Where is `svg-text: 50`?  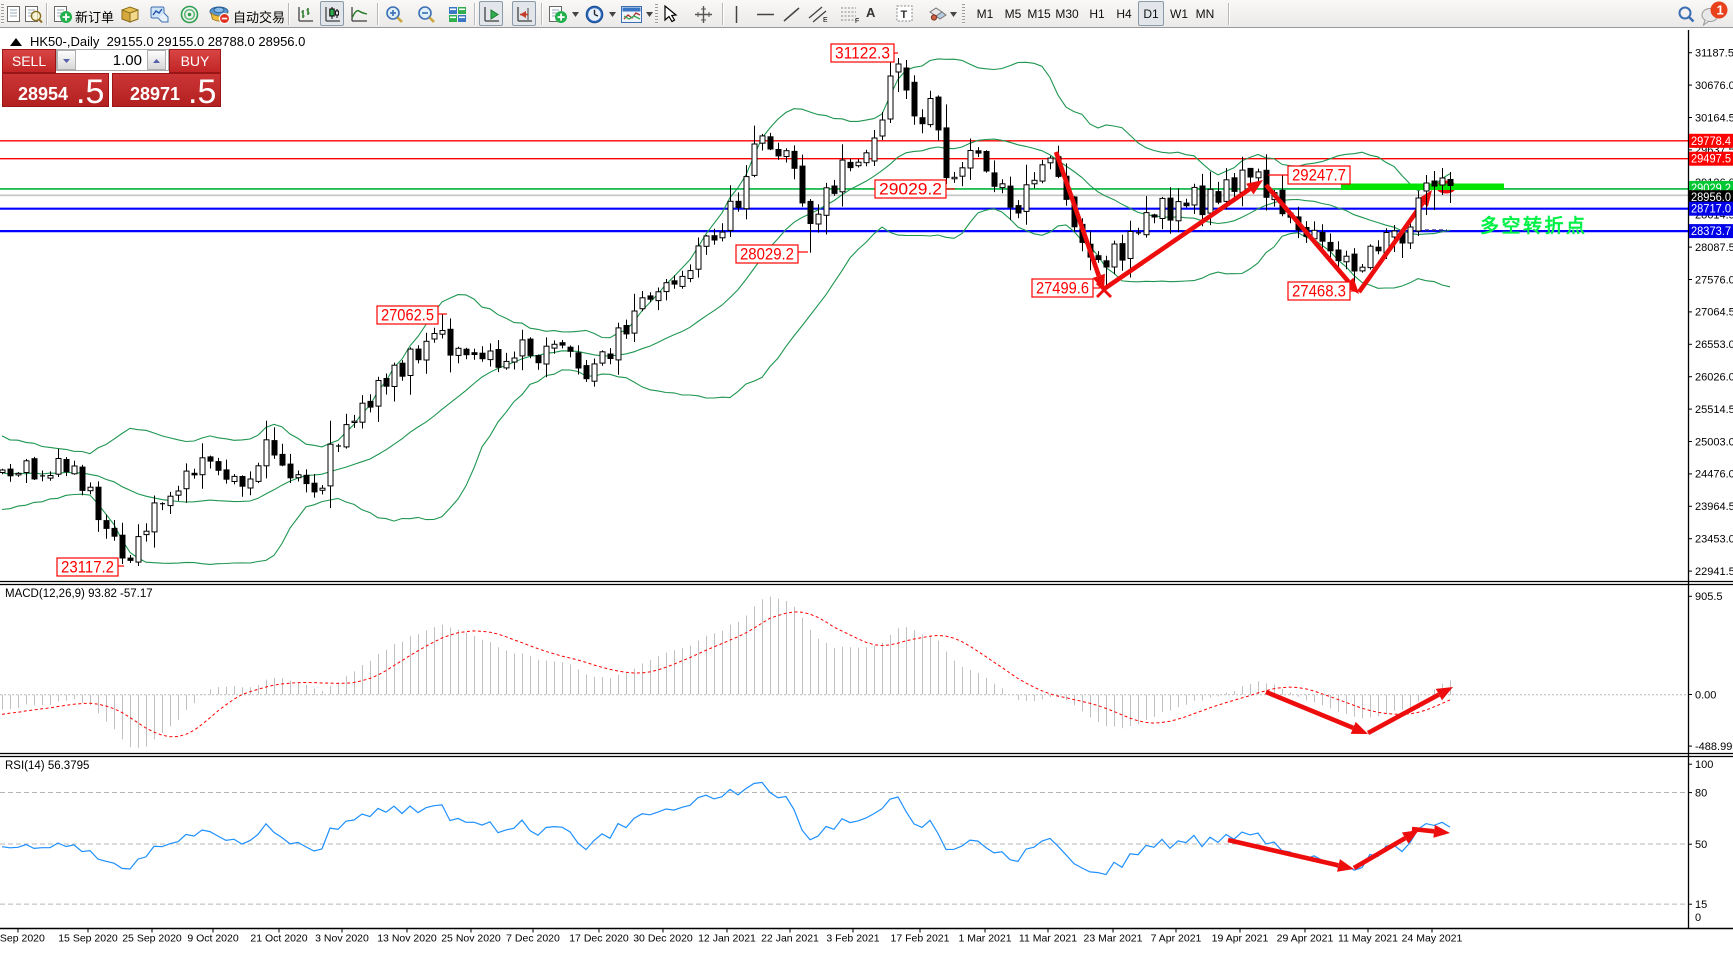
svg-text: 50 is located at coordinates (1701, 845).